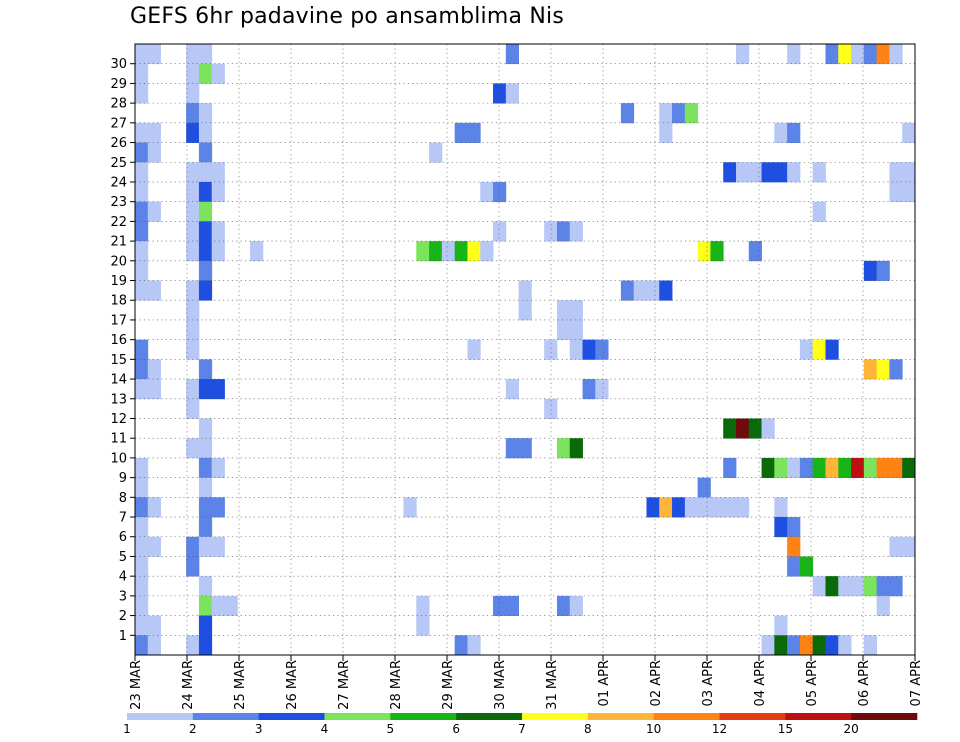 This screenshot has height=742, width=960. Describe the element at coordinates (344, 685) in the screenshot. I see `x-tick-label: 27 MAR` at that location.